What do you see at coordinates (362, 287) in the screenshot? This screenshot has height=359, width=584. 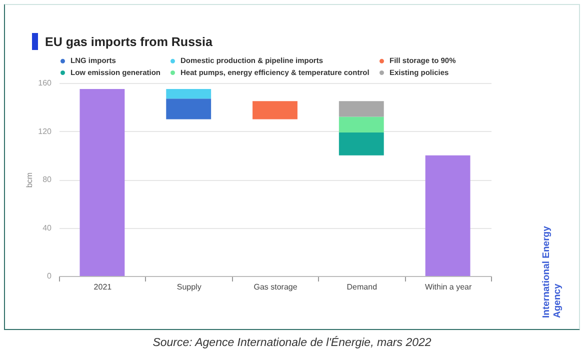 I see `x-tick-label: Demand` at bounding box center [362, 287].